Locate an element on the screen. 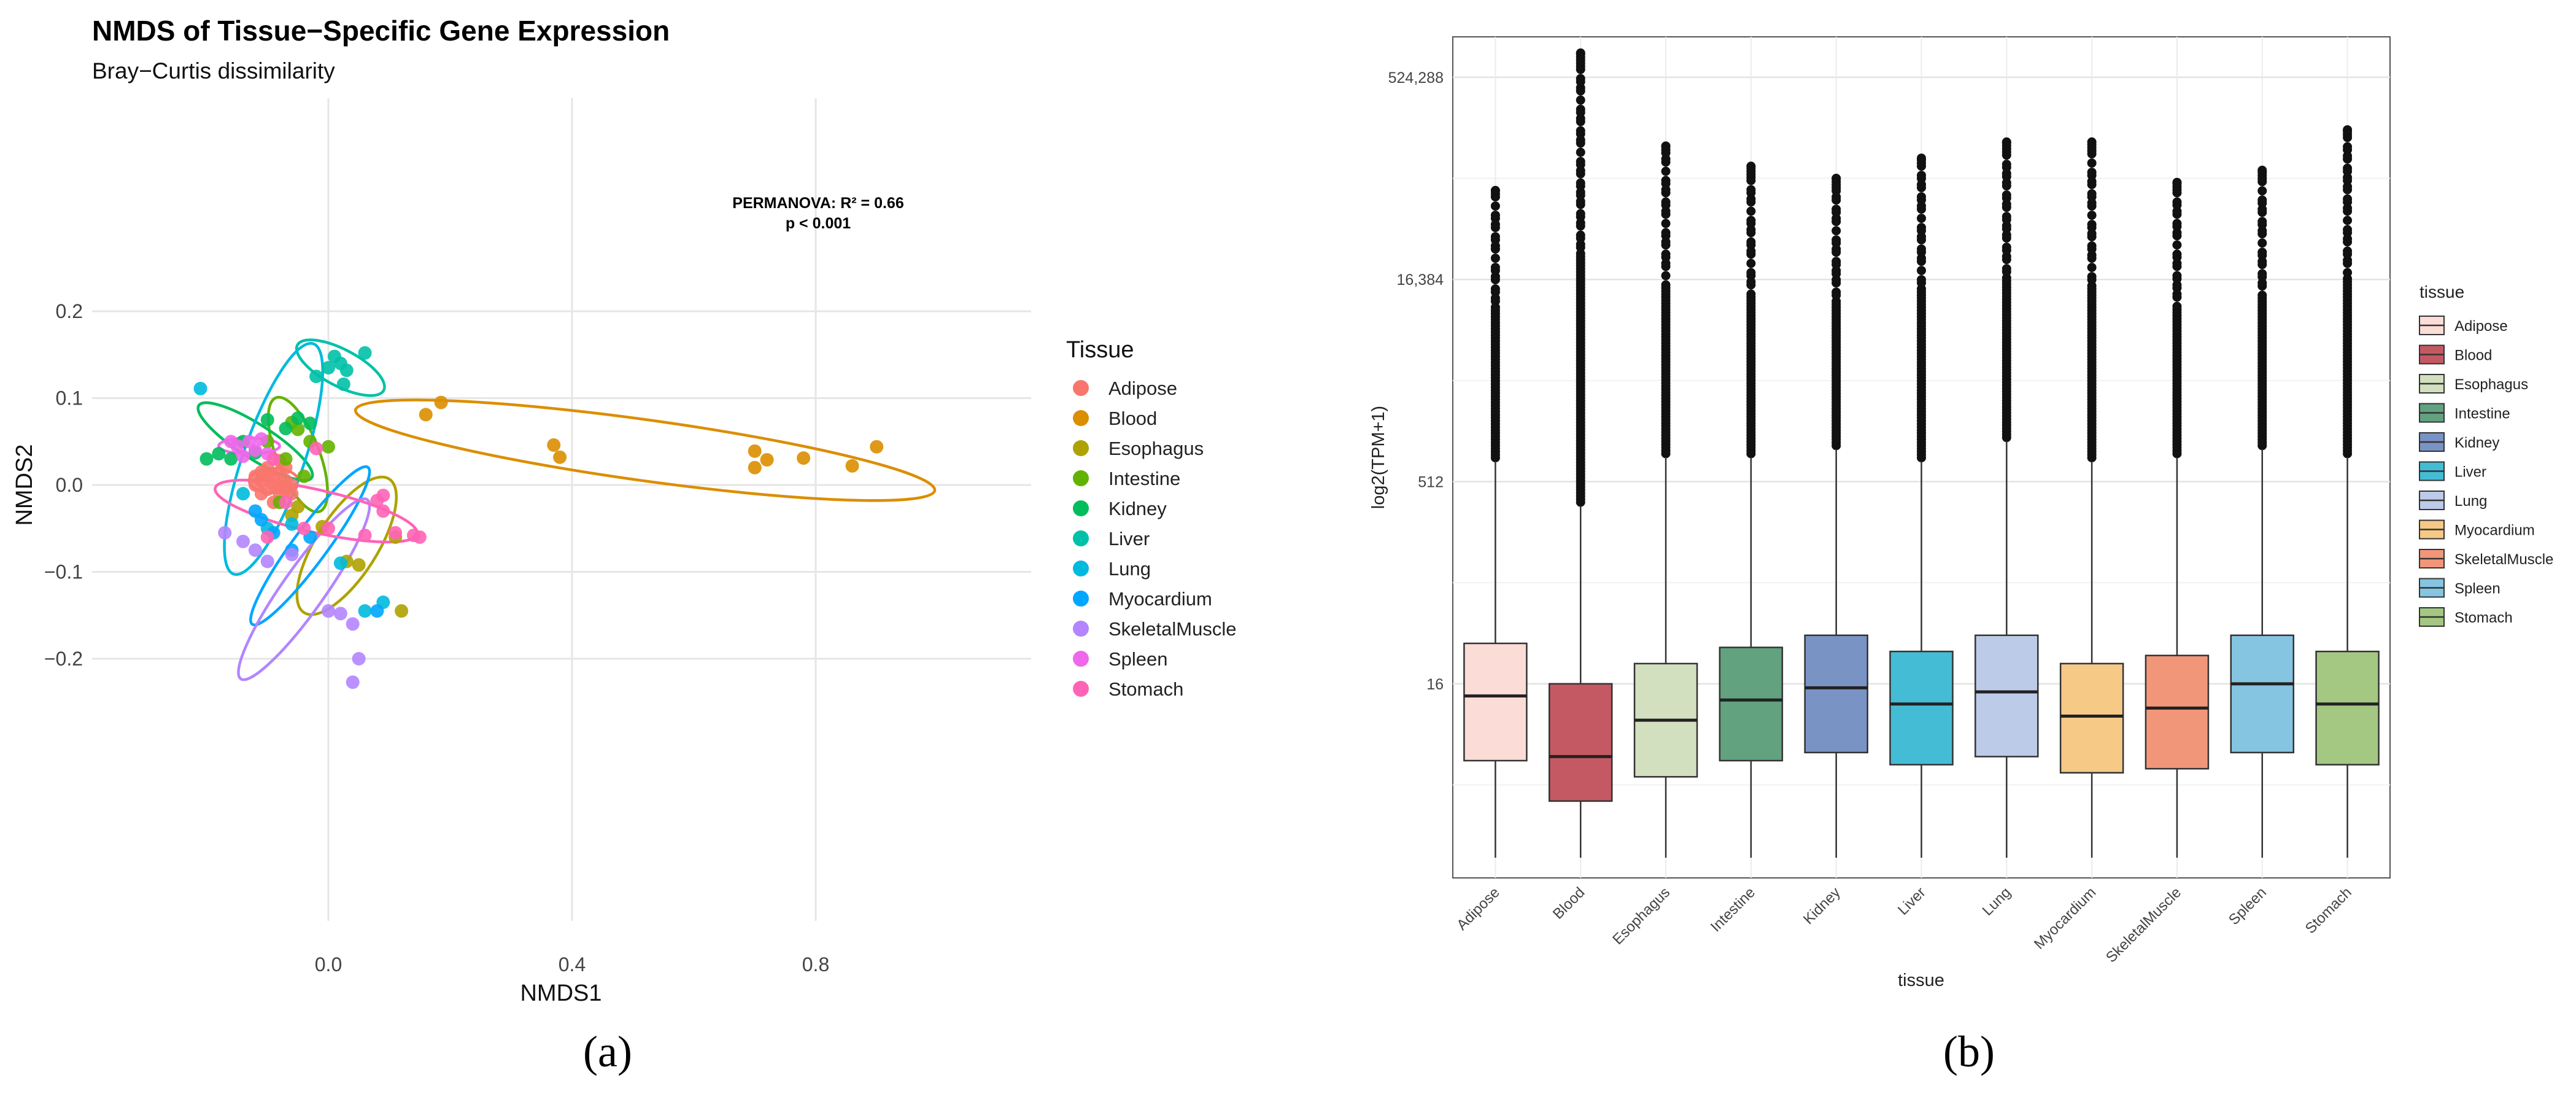 The image size is (2576, 1094). ellipse-liver is located at coordinates (340, 368).